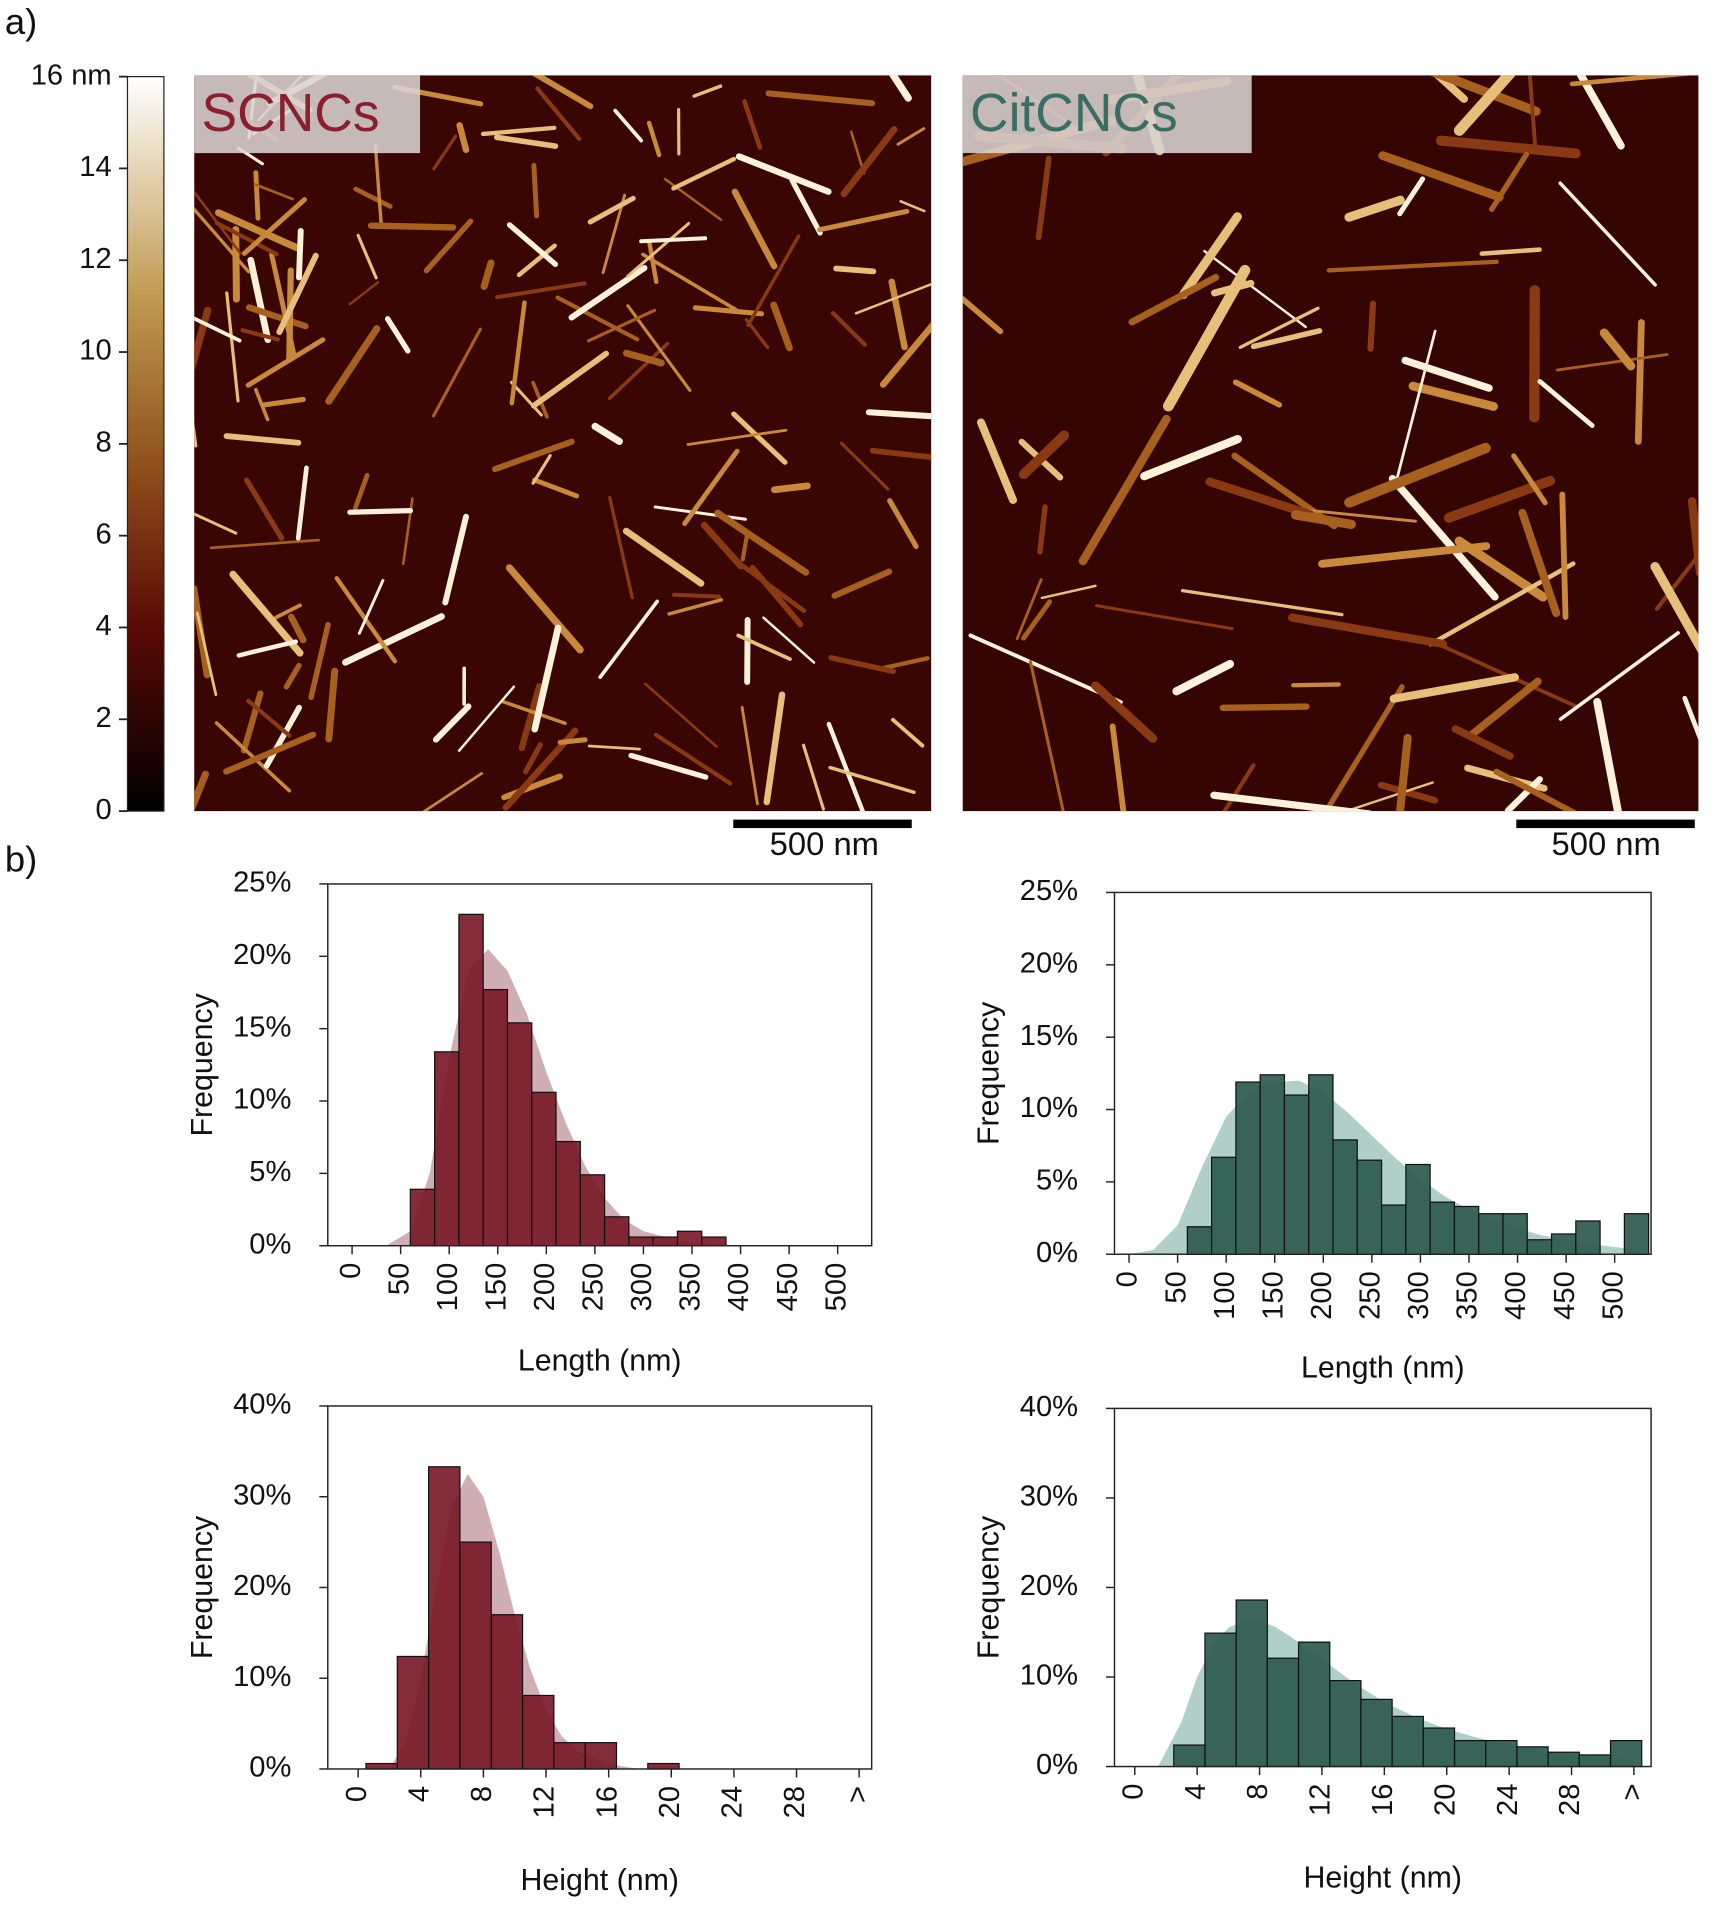  Describe the element at coordinates (270, 1768) in the screenshot. I see `y-tick-label: 0%` at that location.